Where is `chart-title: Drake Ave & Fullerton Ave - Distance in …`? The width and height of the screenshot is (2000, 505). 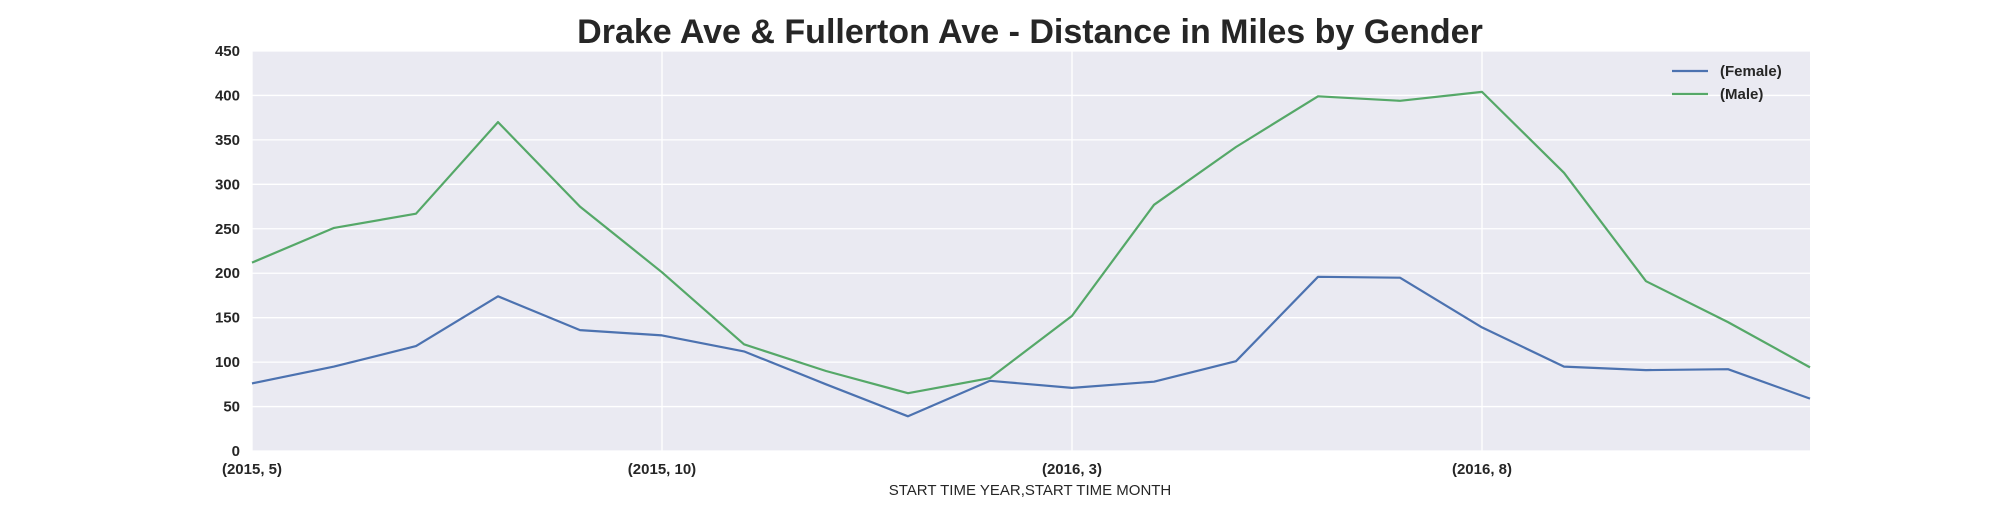
chart-title: Drake Ave & Fullerton Ave - Distance in … is located at coordinates (1030, 32).